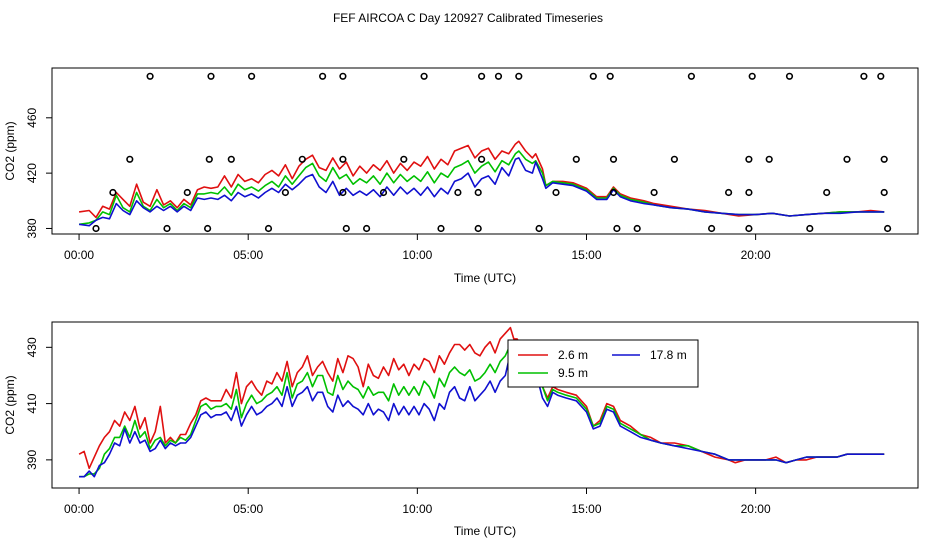 This screenshot has width=936, height=540. Describe the element at coordinates (248, 509) in the screenshot. I see `bottom-x-tick-label-1: 05:00` at that location.